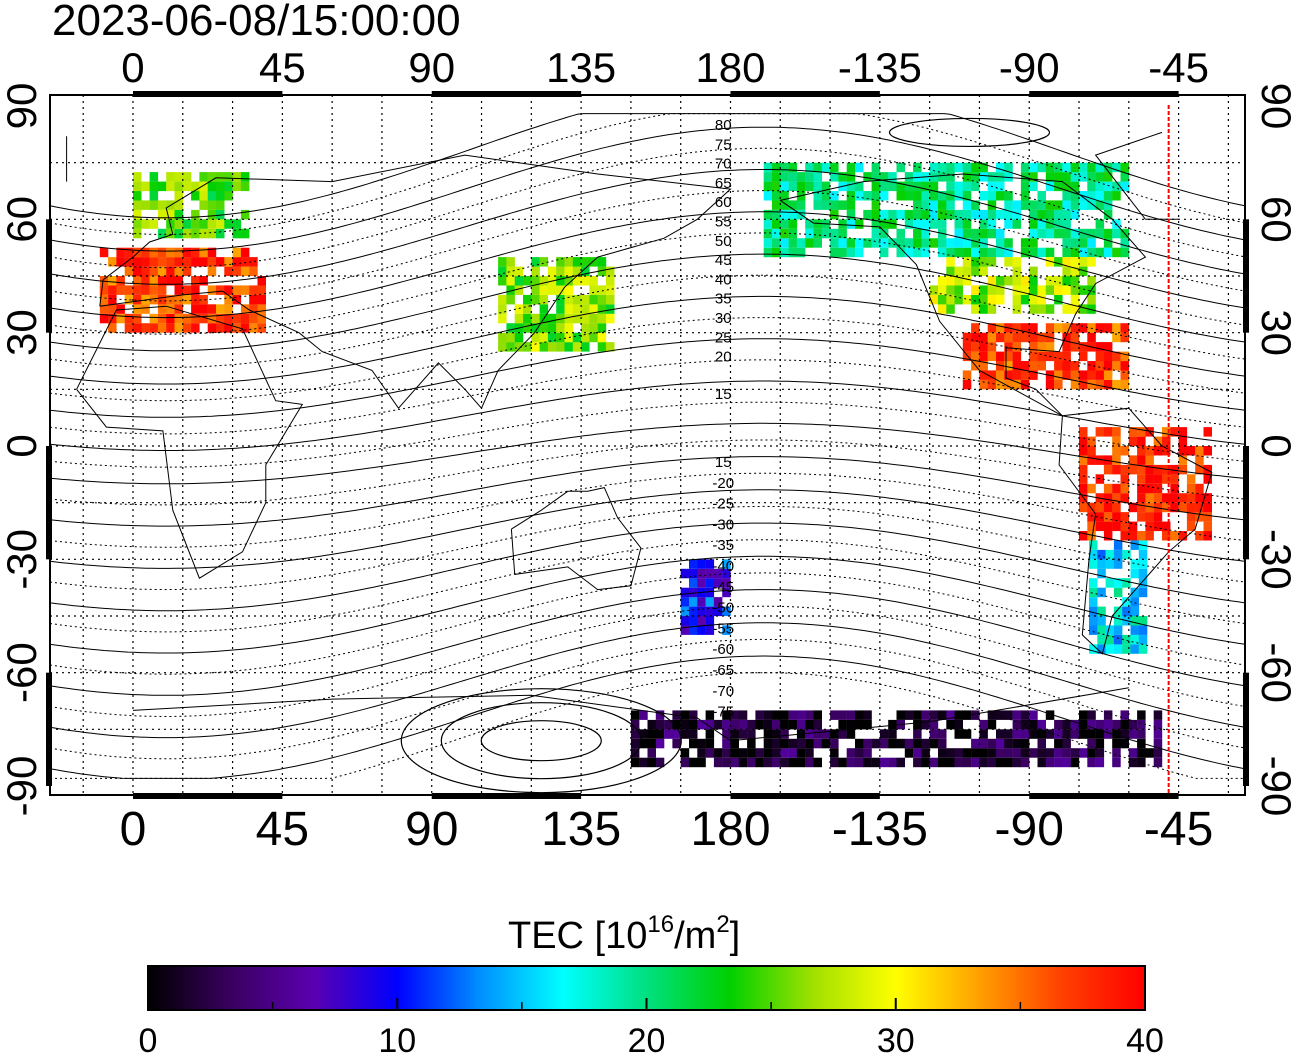 This screenshot has height=1057, width=1294. What do you see at coordinates (723, 279) in the screenshot?
I see `contour-label-8: 40` at bounding box center [723, 279].